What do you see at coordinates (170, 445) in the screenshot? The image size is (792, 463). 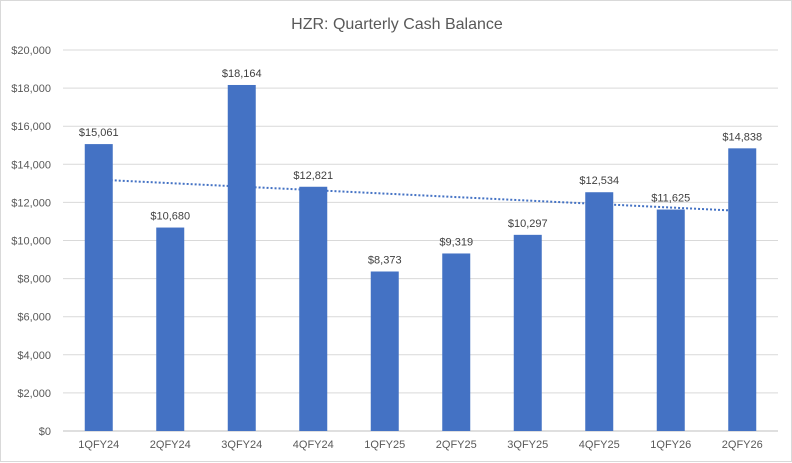 I see `x-tick-label: 2QFY24` at bounding box center [170, 445].